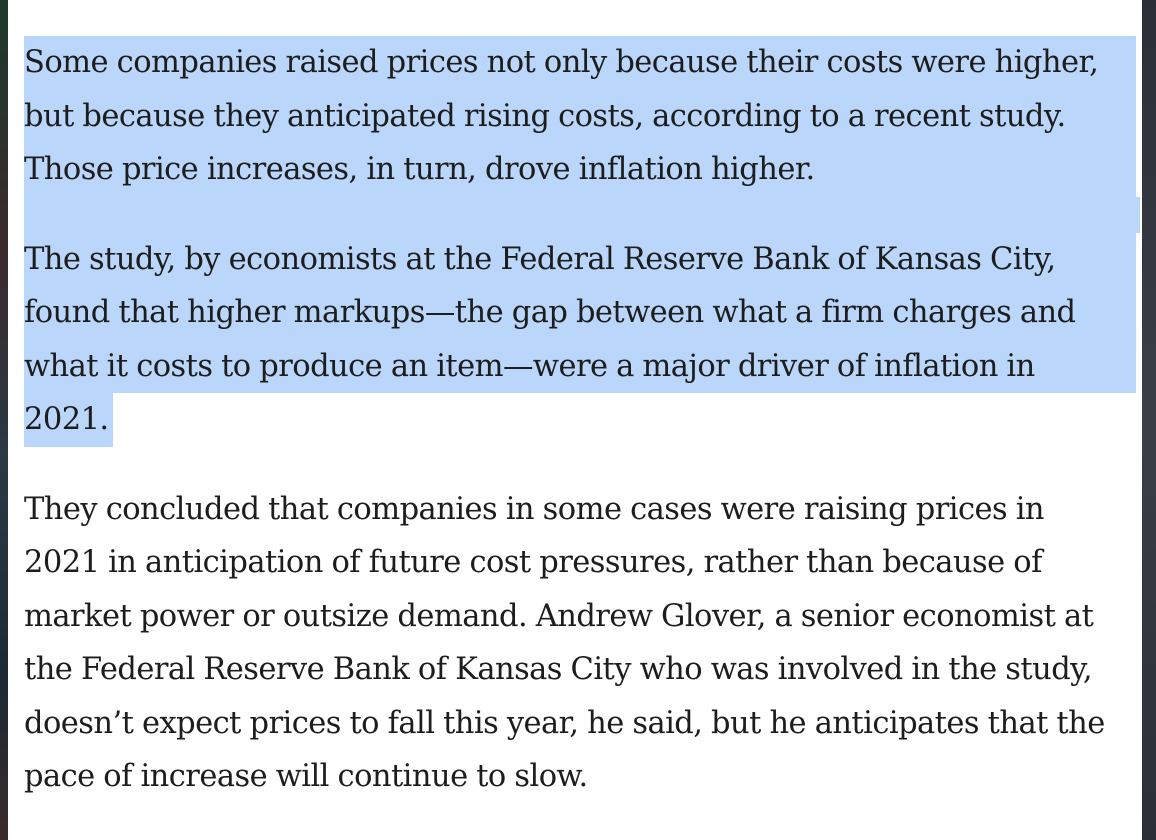  What do you see at coordinates (1149, 420) in the screenshot?
I see `scrollbar-track` at bounding box center [1149, 420].